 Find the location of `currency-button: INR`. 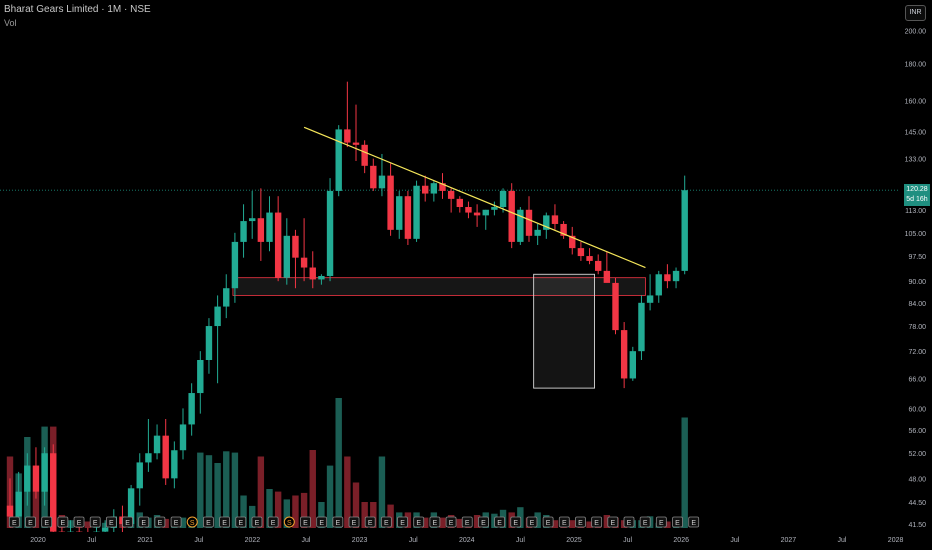

currency-button: INR is located at coordinates (915, 13).